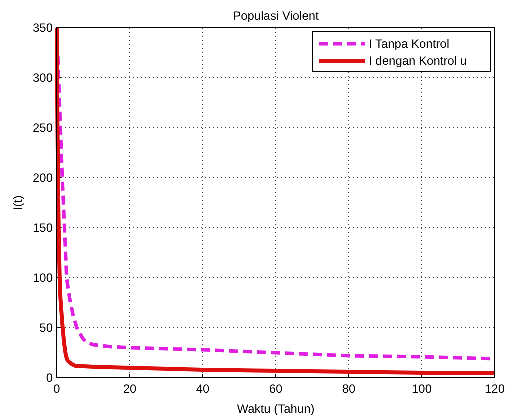  What do you see at coordinates (203, 389) in the screenshot?
I see `x-tick-label: 40` at bounding box center [203, 389].